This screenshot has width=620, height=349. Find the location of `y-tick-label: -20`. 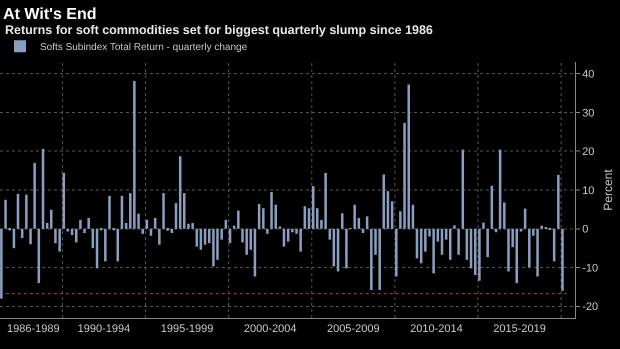

y-tick-label: -20 is located at coordinates (590, 307).